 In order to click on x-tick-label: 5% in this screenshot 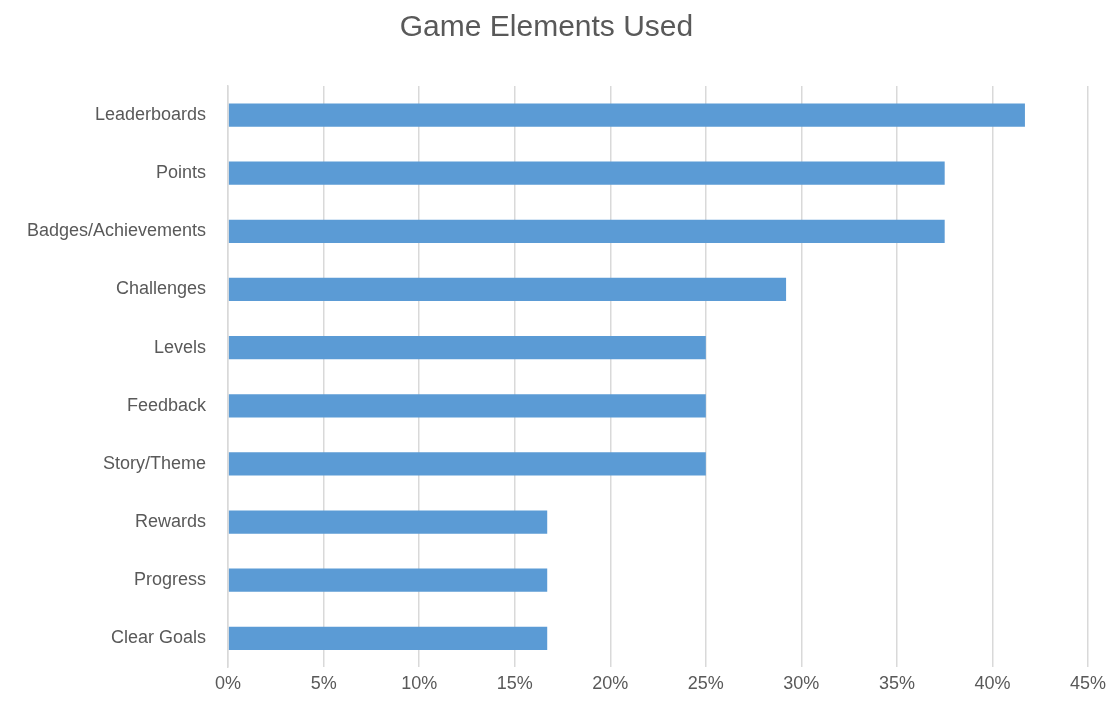, I will do `click(323, 683)`.